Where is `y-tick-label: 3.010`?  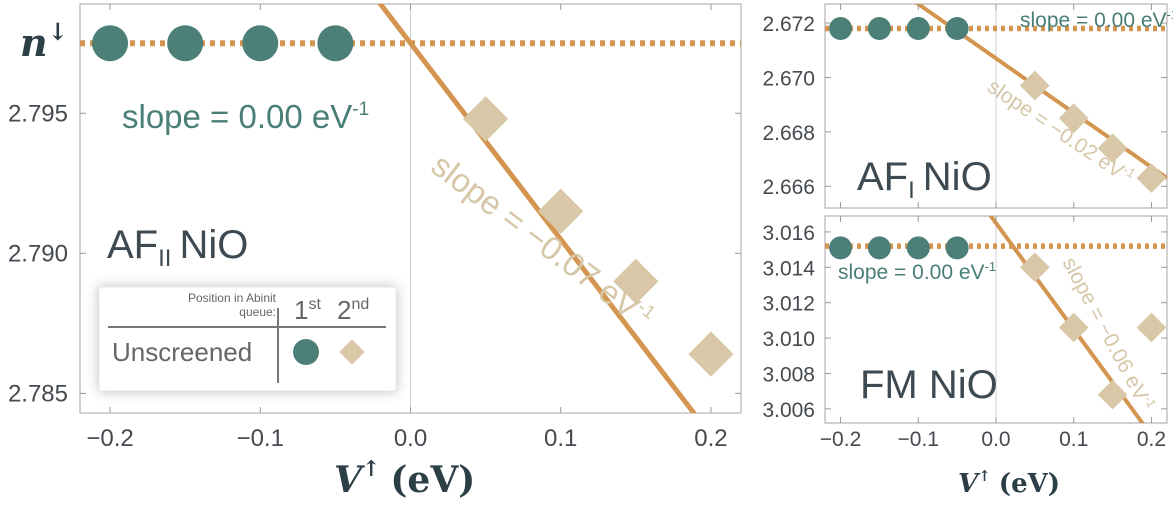
y-tick-label: 3.010 is located at coordinates (788, 339).